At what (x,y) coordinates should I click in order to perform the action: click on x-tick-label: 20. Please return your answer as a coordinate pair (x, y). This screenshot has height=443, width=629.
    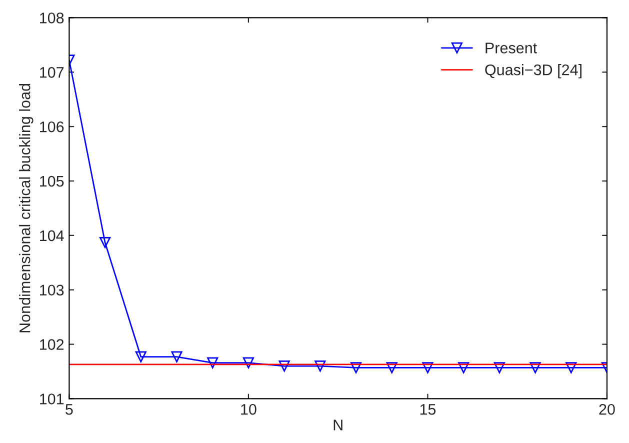
    Looking at the image, I should click on (607, 409).